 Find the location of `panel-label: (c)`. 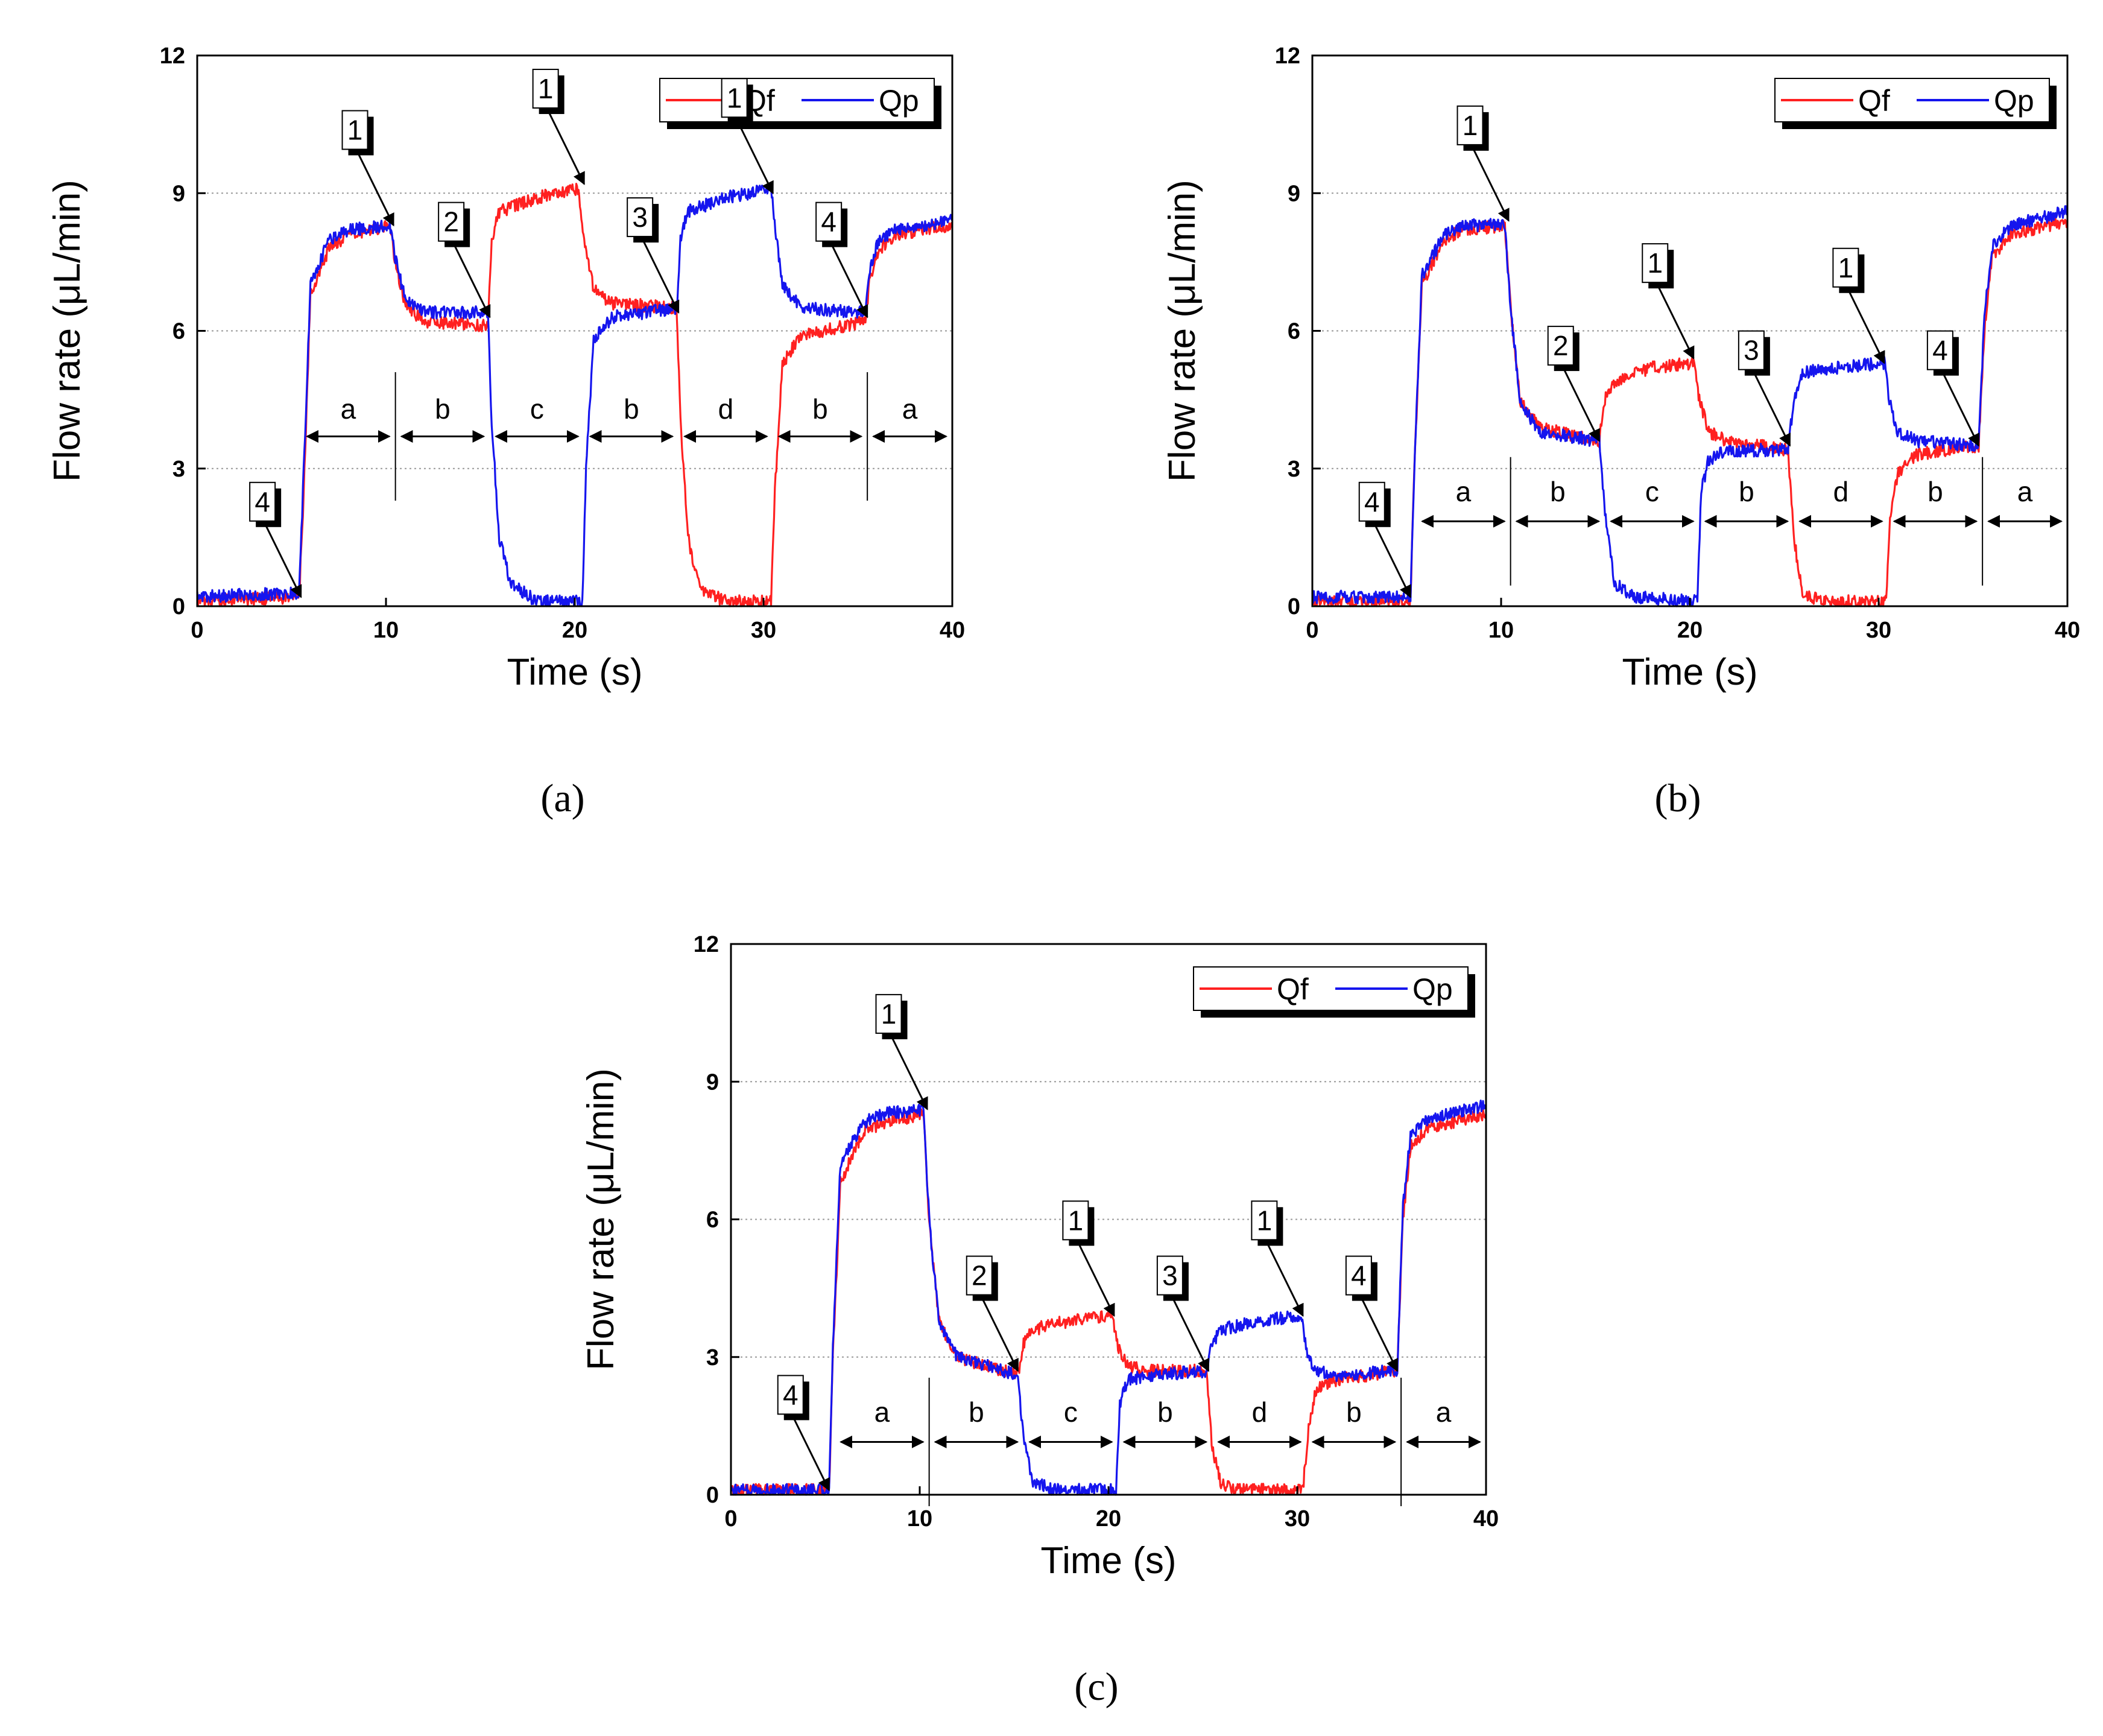

panel-label: (c) is located at coordinates (1096, 1687).